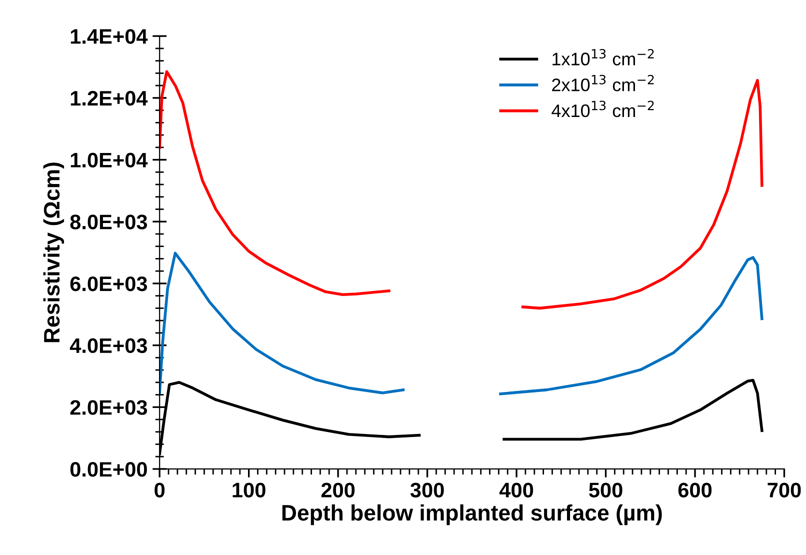  I want to click on x-tick-label: 600, so click(695, 490).